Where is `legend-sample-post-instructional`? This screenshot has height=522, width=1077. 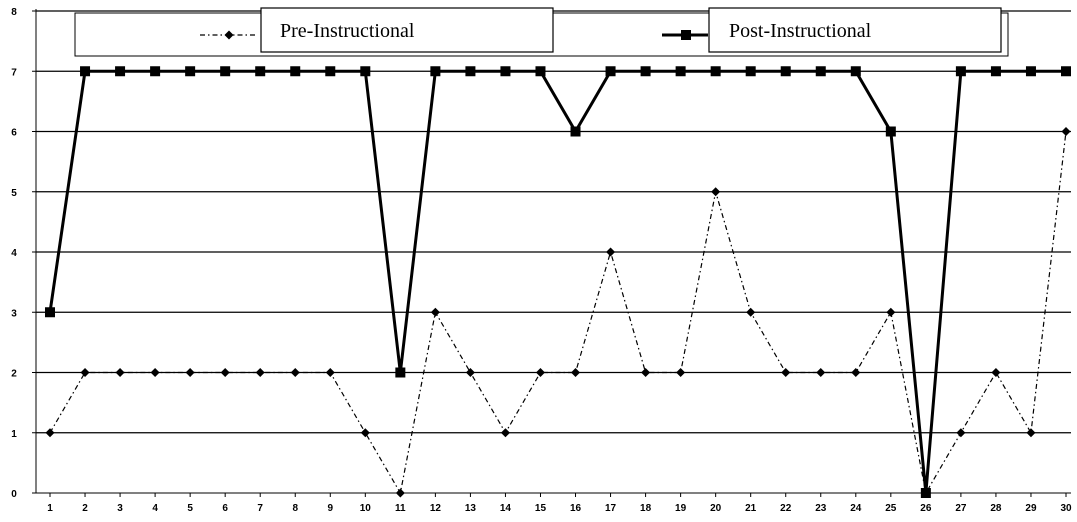
legend-sample-post-instructional is located at coordinates (685, 35).